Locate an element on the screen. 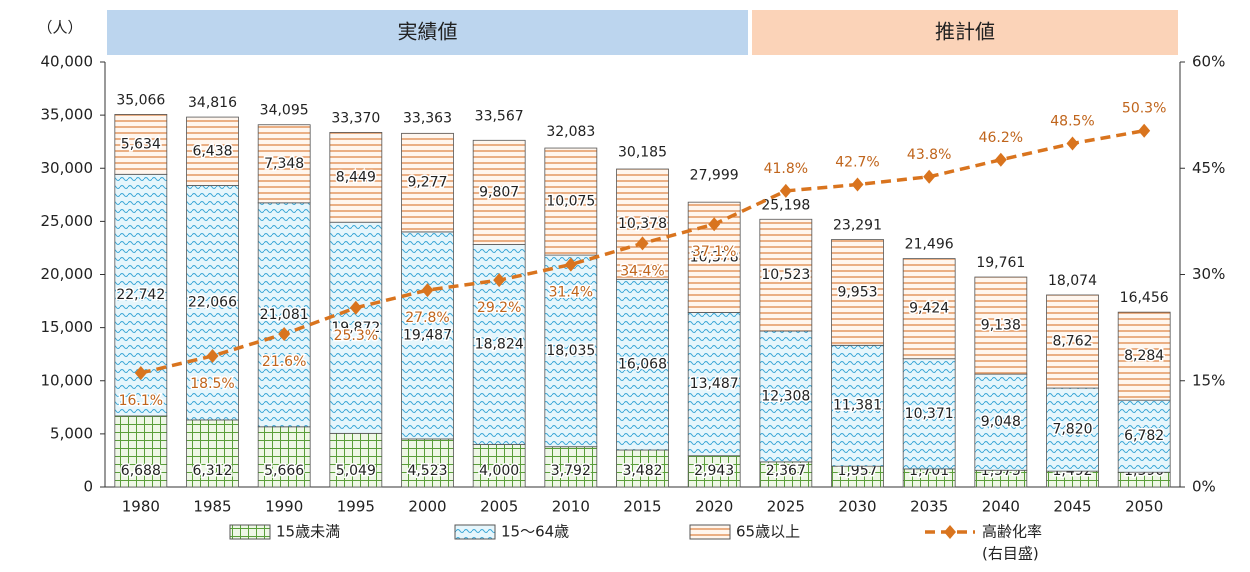  x-tick-label: 2000 is located at coordinates (427, 507).